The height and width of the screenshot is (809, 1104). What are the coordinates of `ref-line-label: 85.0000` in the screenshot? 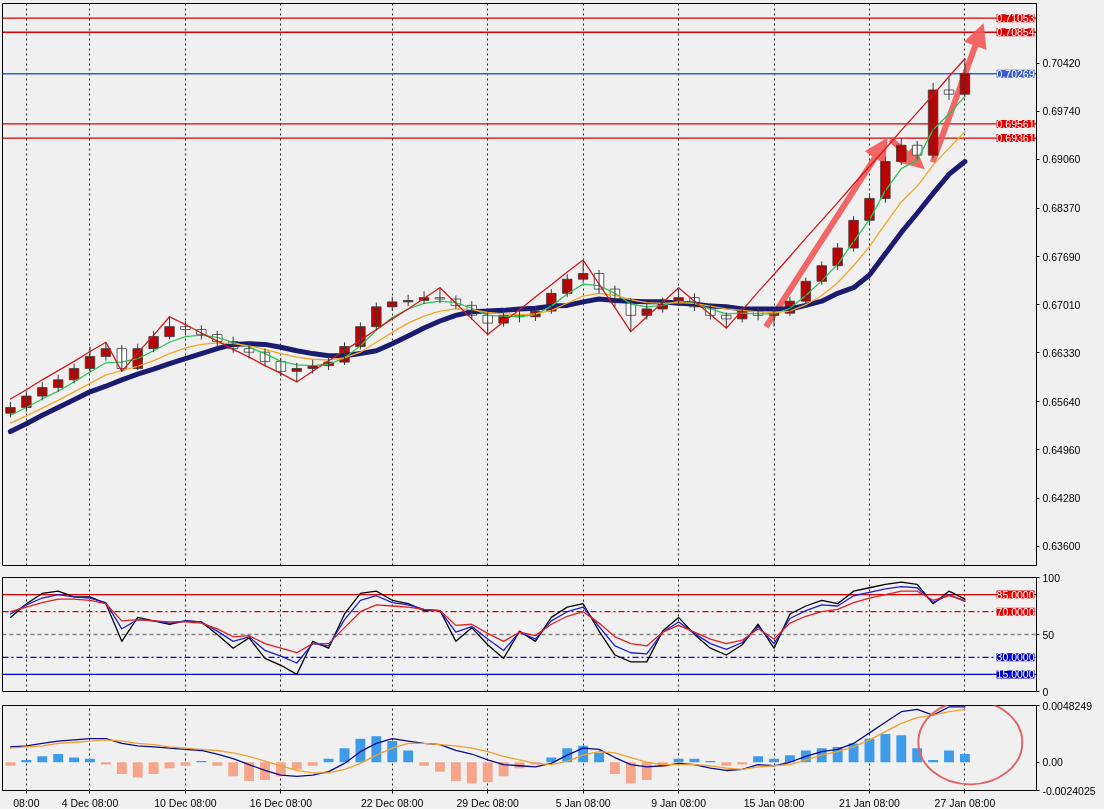 It's located at (1015, 594).